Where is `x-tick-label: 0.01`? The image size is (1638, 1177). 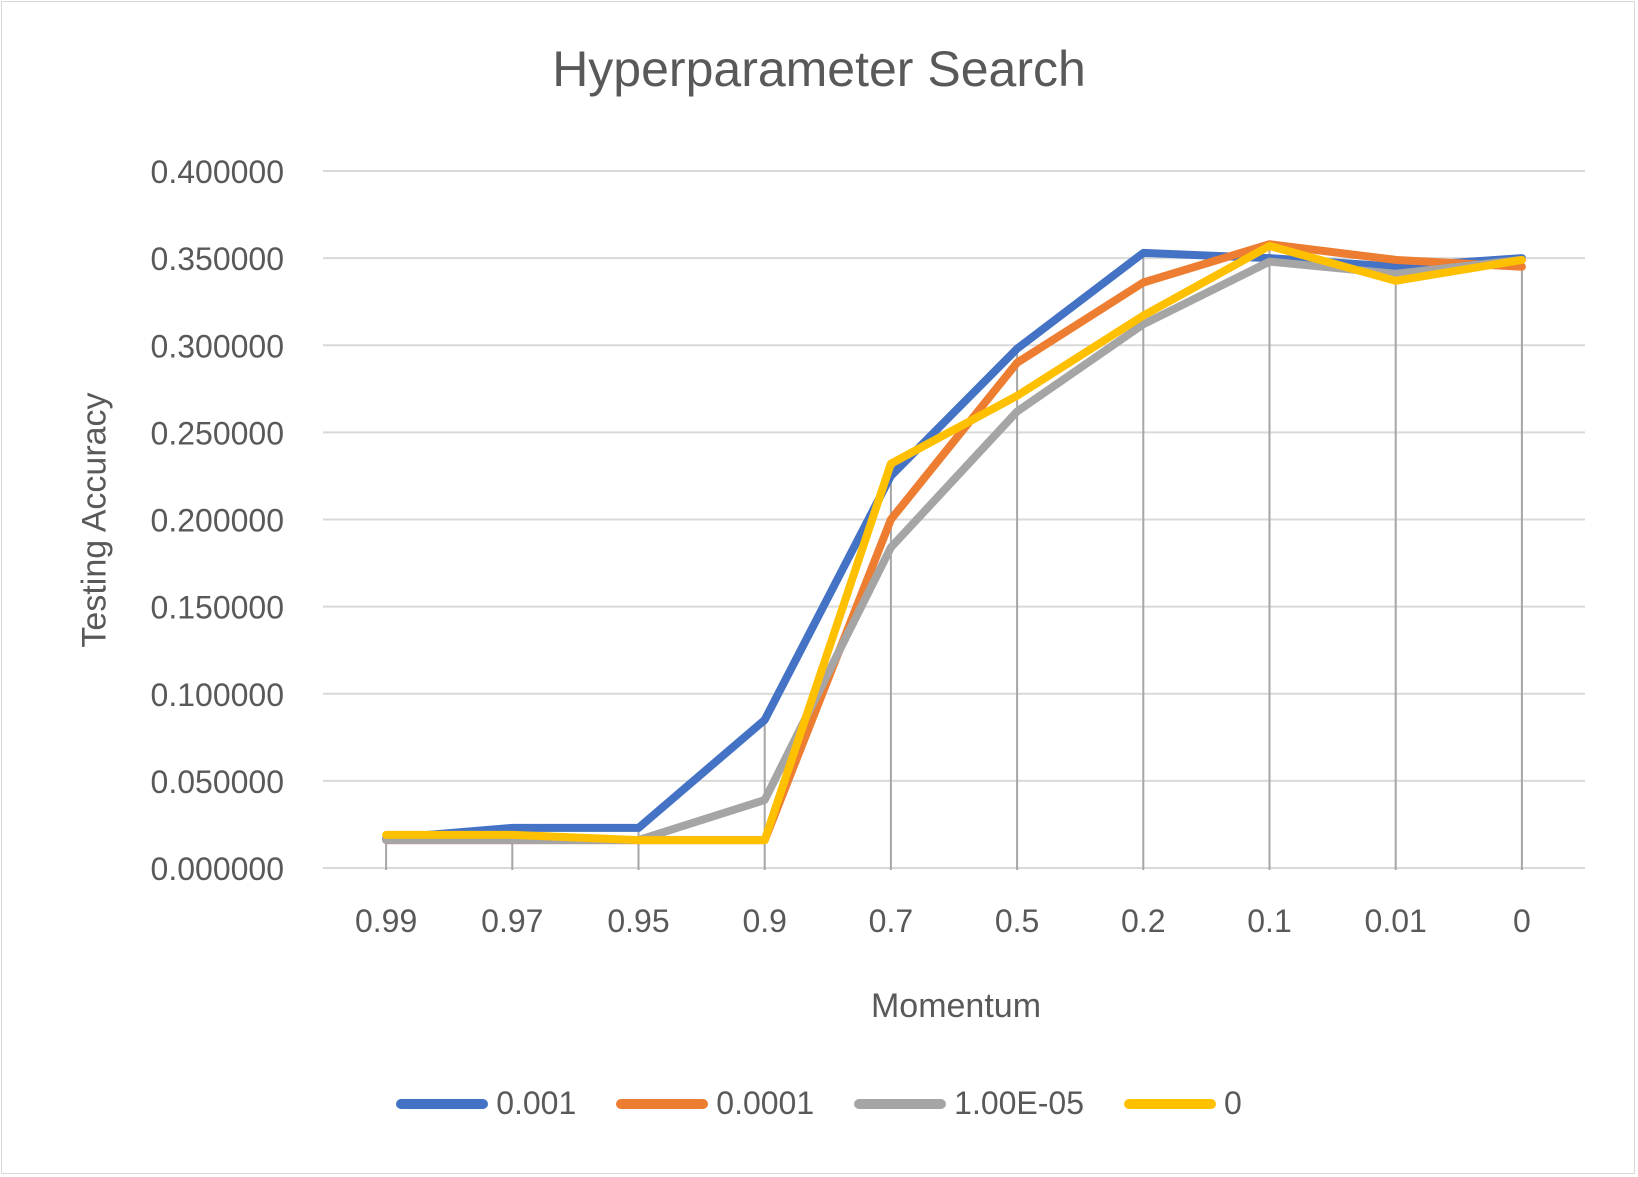
x-tick-label: 0.01 is located at coordinates (1396, 921).